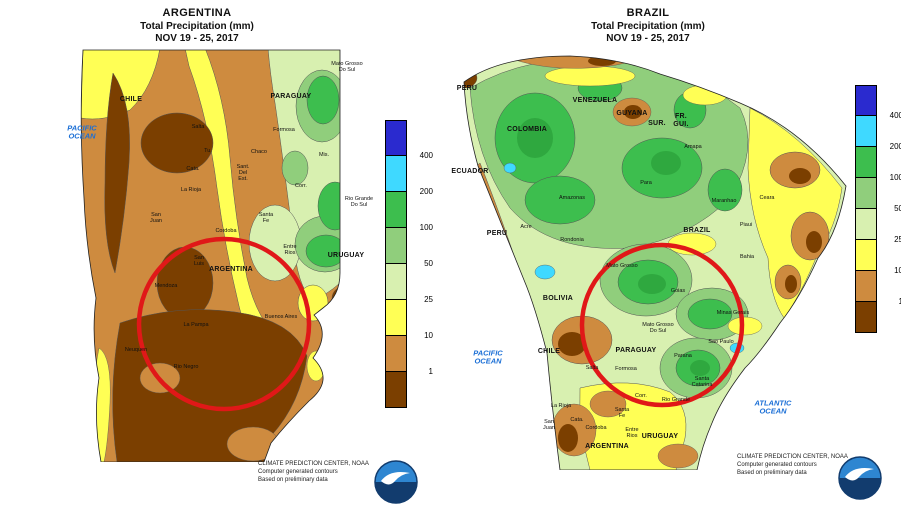  What do you see at coordinates (224, 324) in the screenshot?
I see `highlight-circle-argentina` at bounding box center [224, 324].